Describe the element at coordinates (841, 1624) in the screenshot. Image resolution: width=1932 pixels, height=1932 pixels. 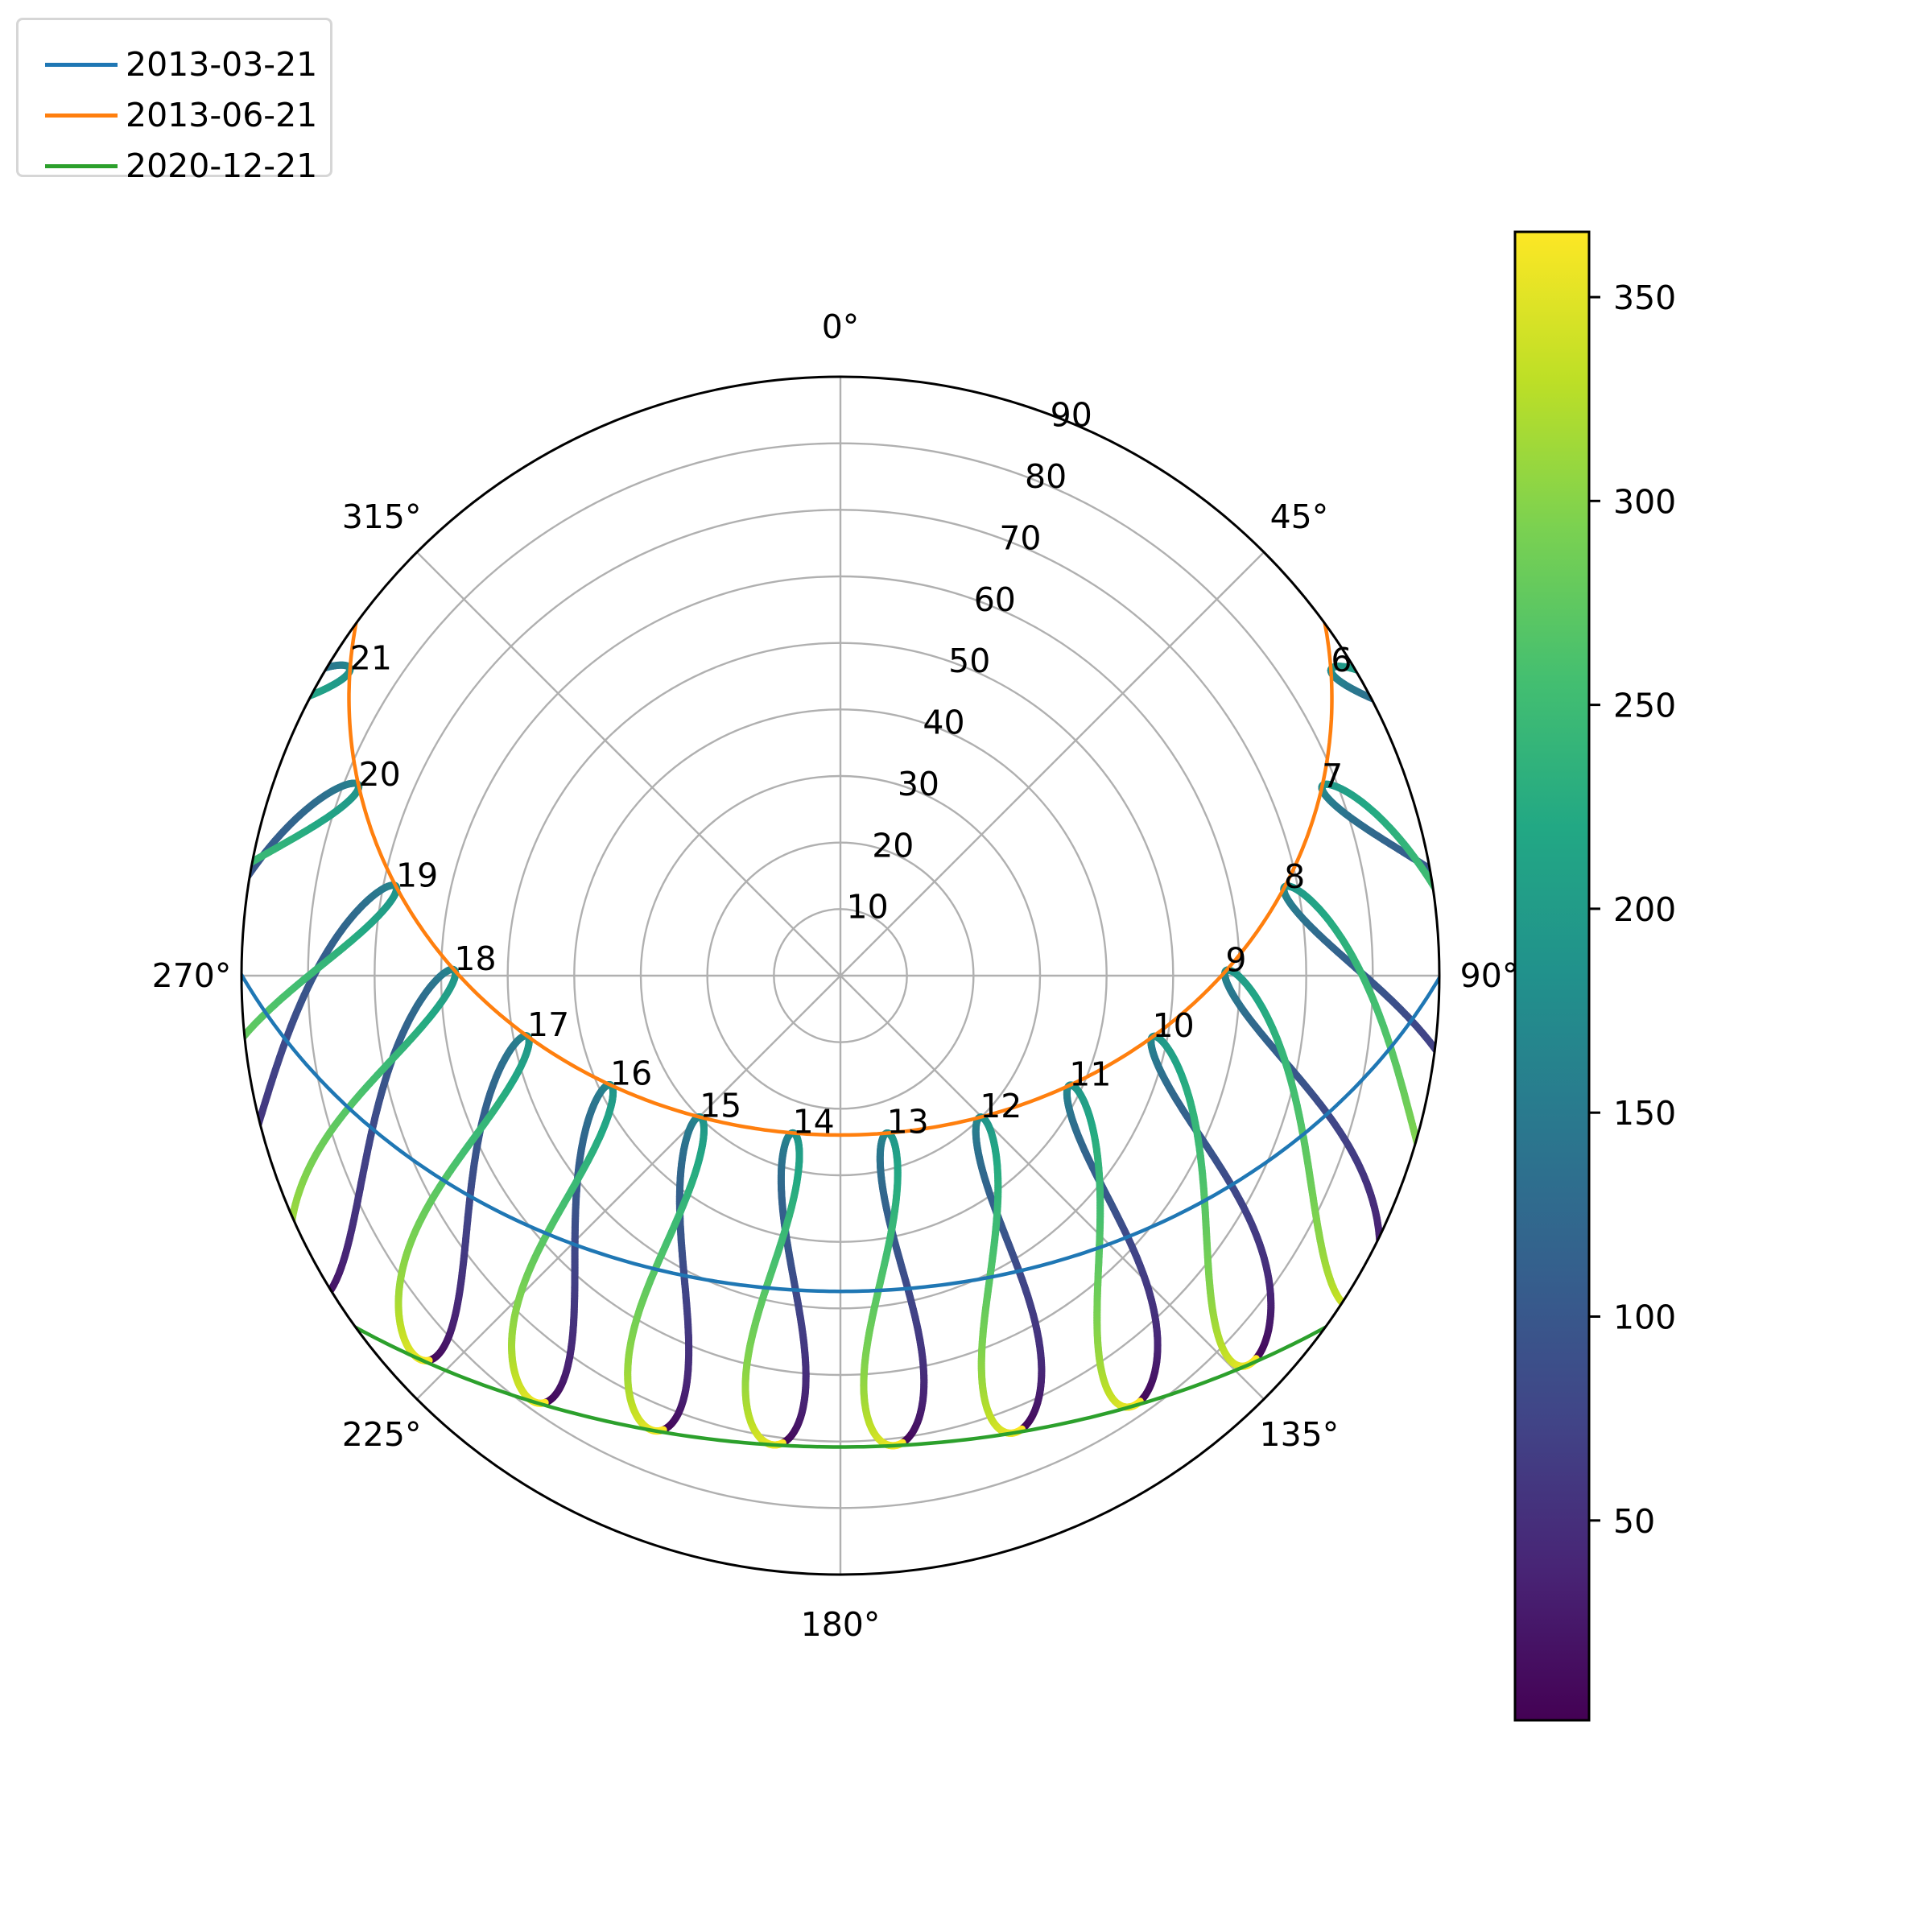
I see `theta-tick-label: 180°` at that location.